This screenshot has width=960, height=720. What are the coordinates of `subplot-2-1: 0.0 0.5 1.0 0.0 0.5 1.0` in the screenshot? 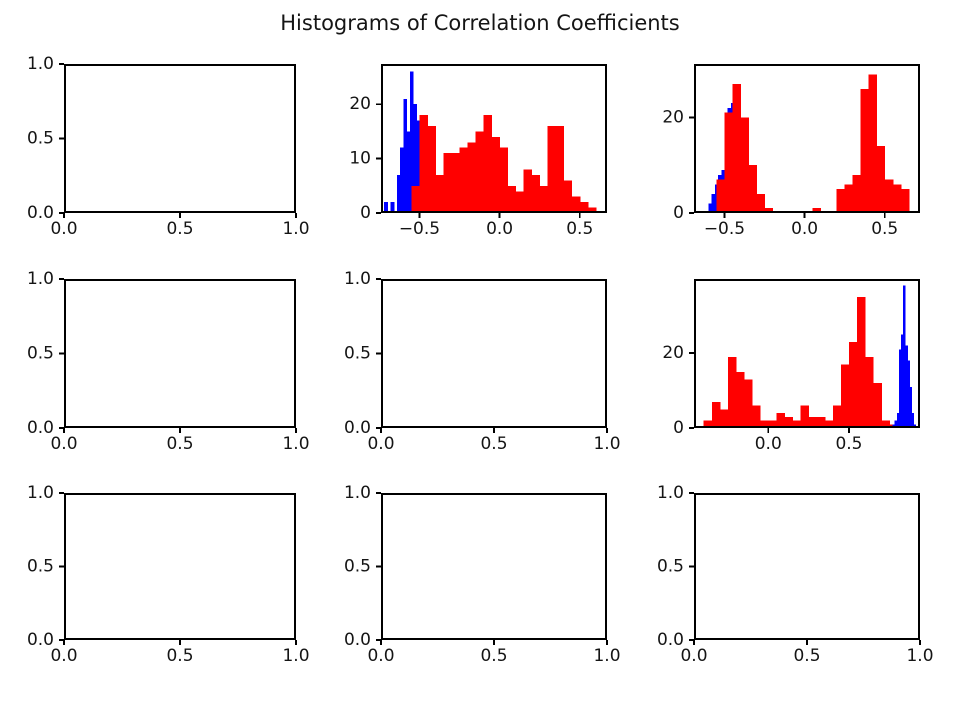 It's located at (482, 574).